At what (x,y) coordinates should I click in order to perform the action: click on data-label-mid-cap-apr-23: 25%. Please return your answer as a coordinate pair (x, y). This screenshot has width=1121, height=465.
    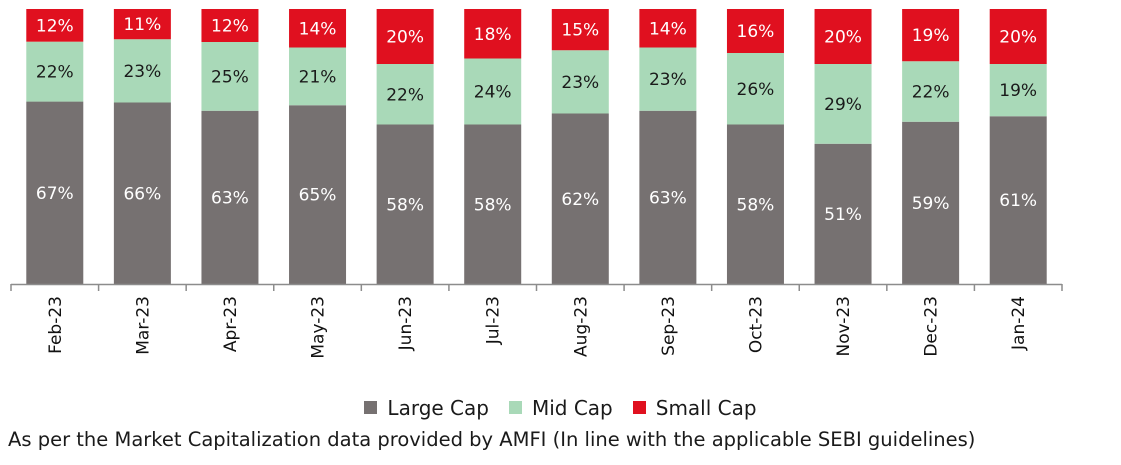
    Looking at the image, I should click on (230, 77).